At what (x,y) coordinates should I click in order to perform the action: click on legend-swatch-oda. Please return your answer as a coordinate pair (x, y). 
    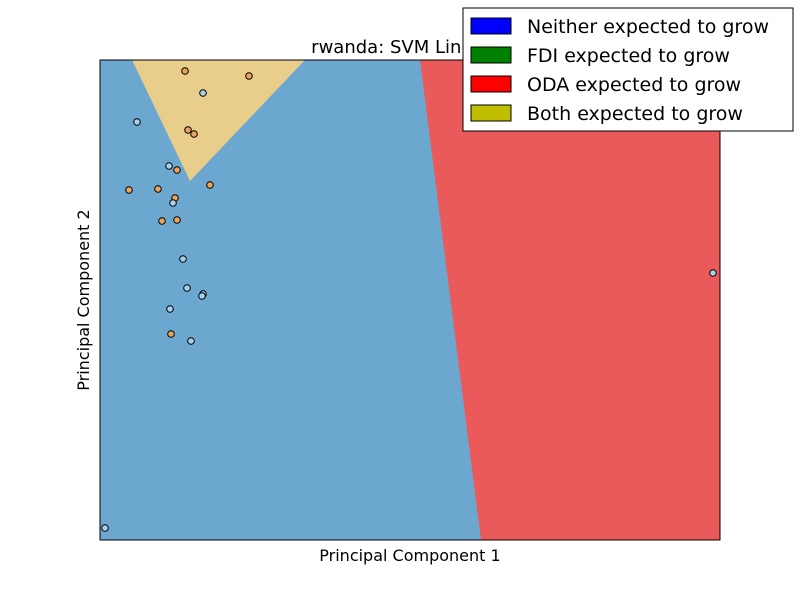
    Looking at the image, I should click on (491, 84).